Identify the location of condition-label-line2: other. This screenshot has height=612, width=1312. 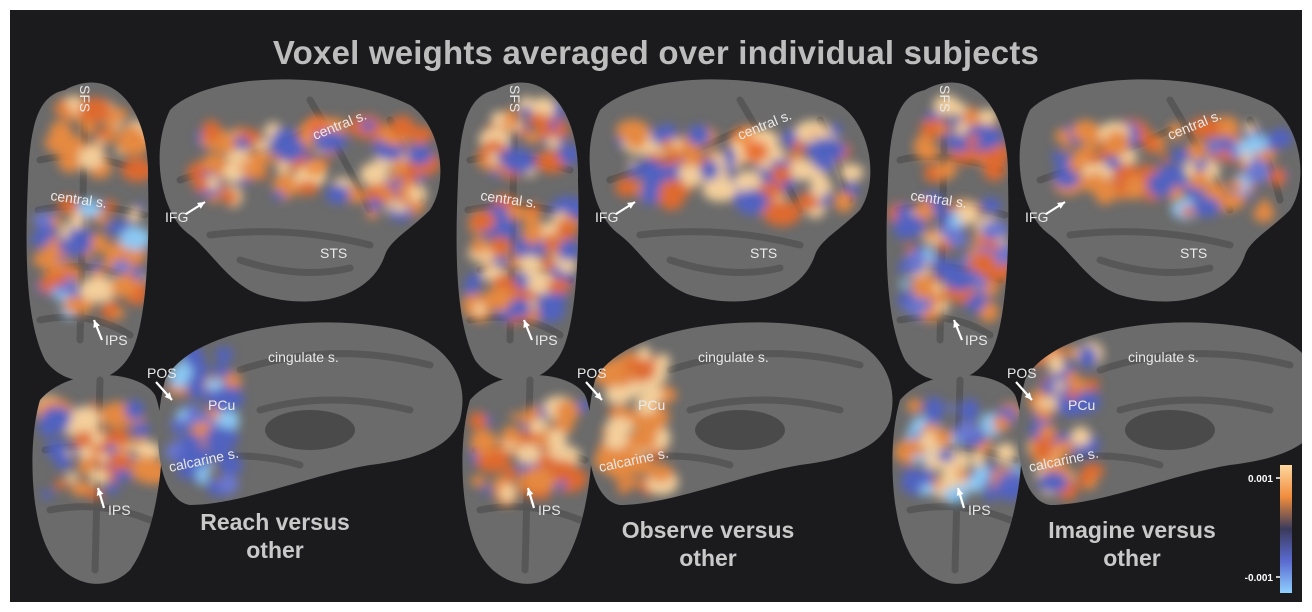
(275, 550).